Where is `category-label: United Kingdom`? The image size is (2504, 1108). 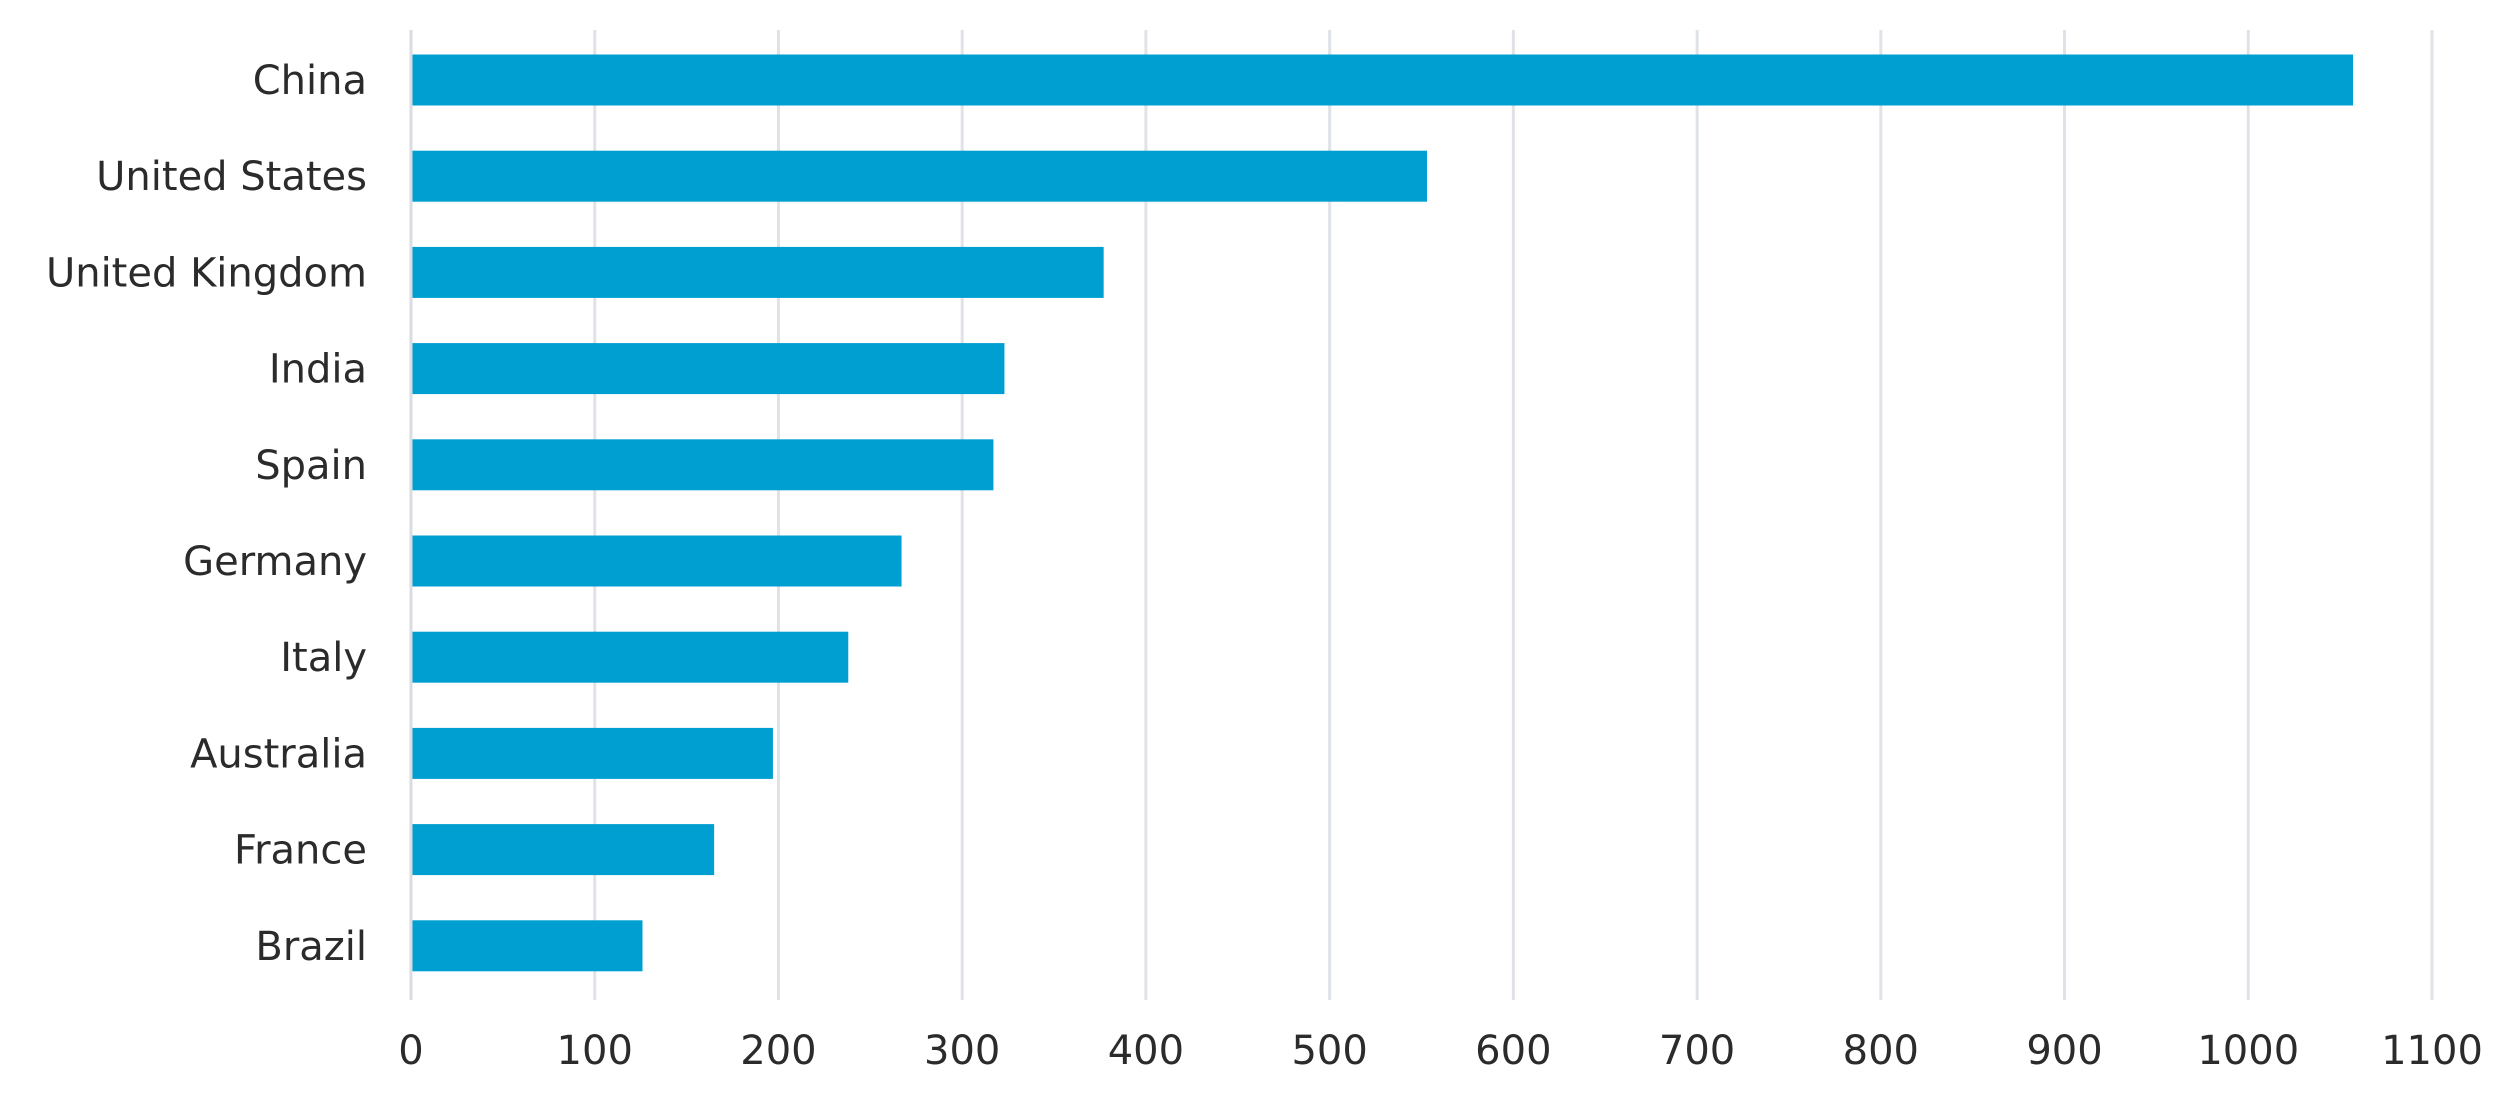
category-label: United Kingdom is located at coordinates (206, 273).